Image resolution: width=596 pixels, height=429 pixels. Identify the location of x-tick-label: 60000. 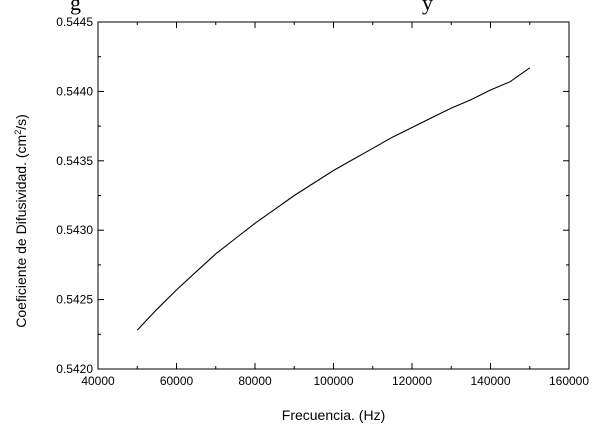
(177, 381).